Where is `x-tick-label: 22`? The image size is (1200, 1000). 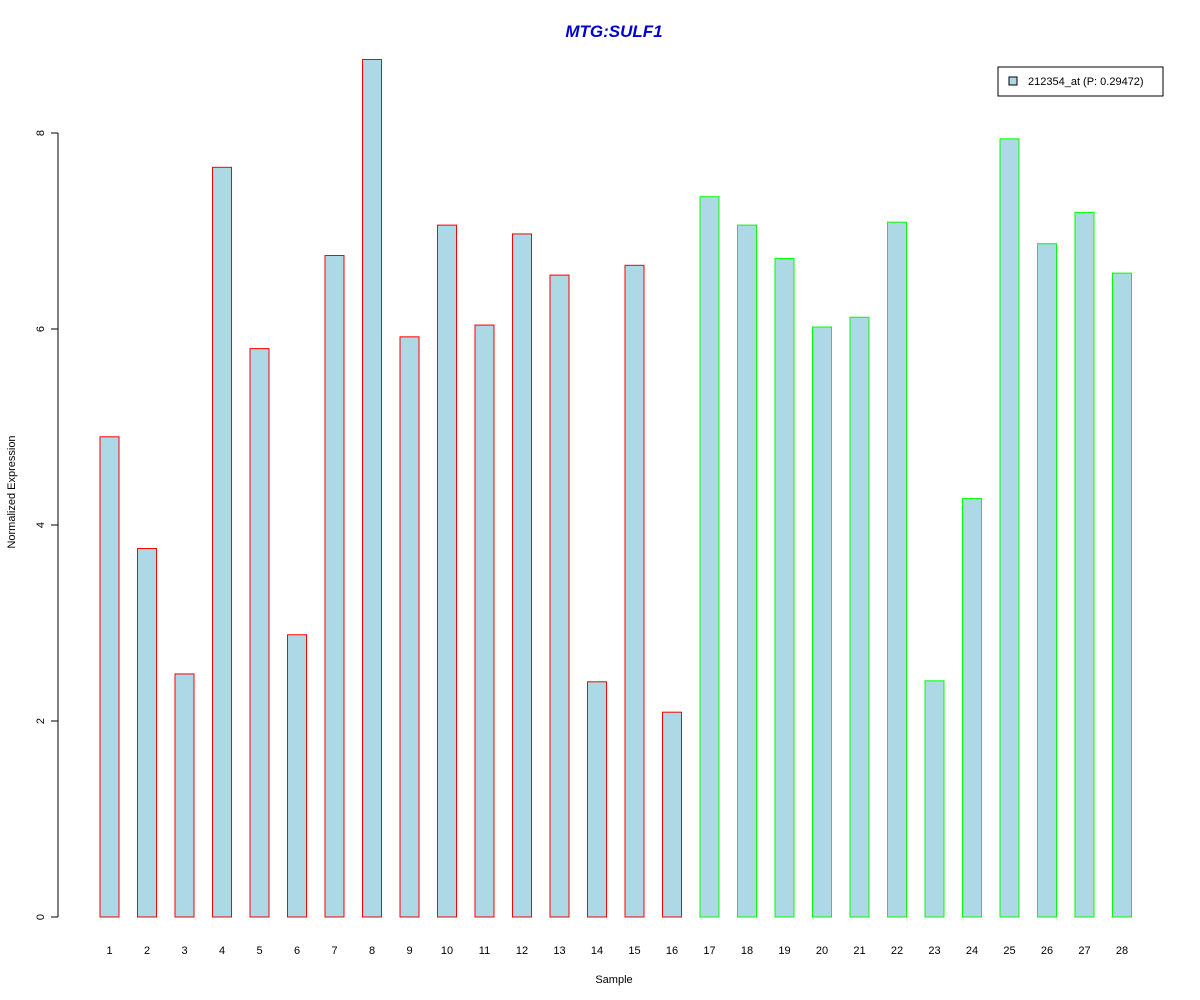 x-tick-label: 22 is located at coordinates (897, 951).